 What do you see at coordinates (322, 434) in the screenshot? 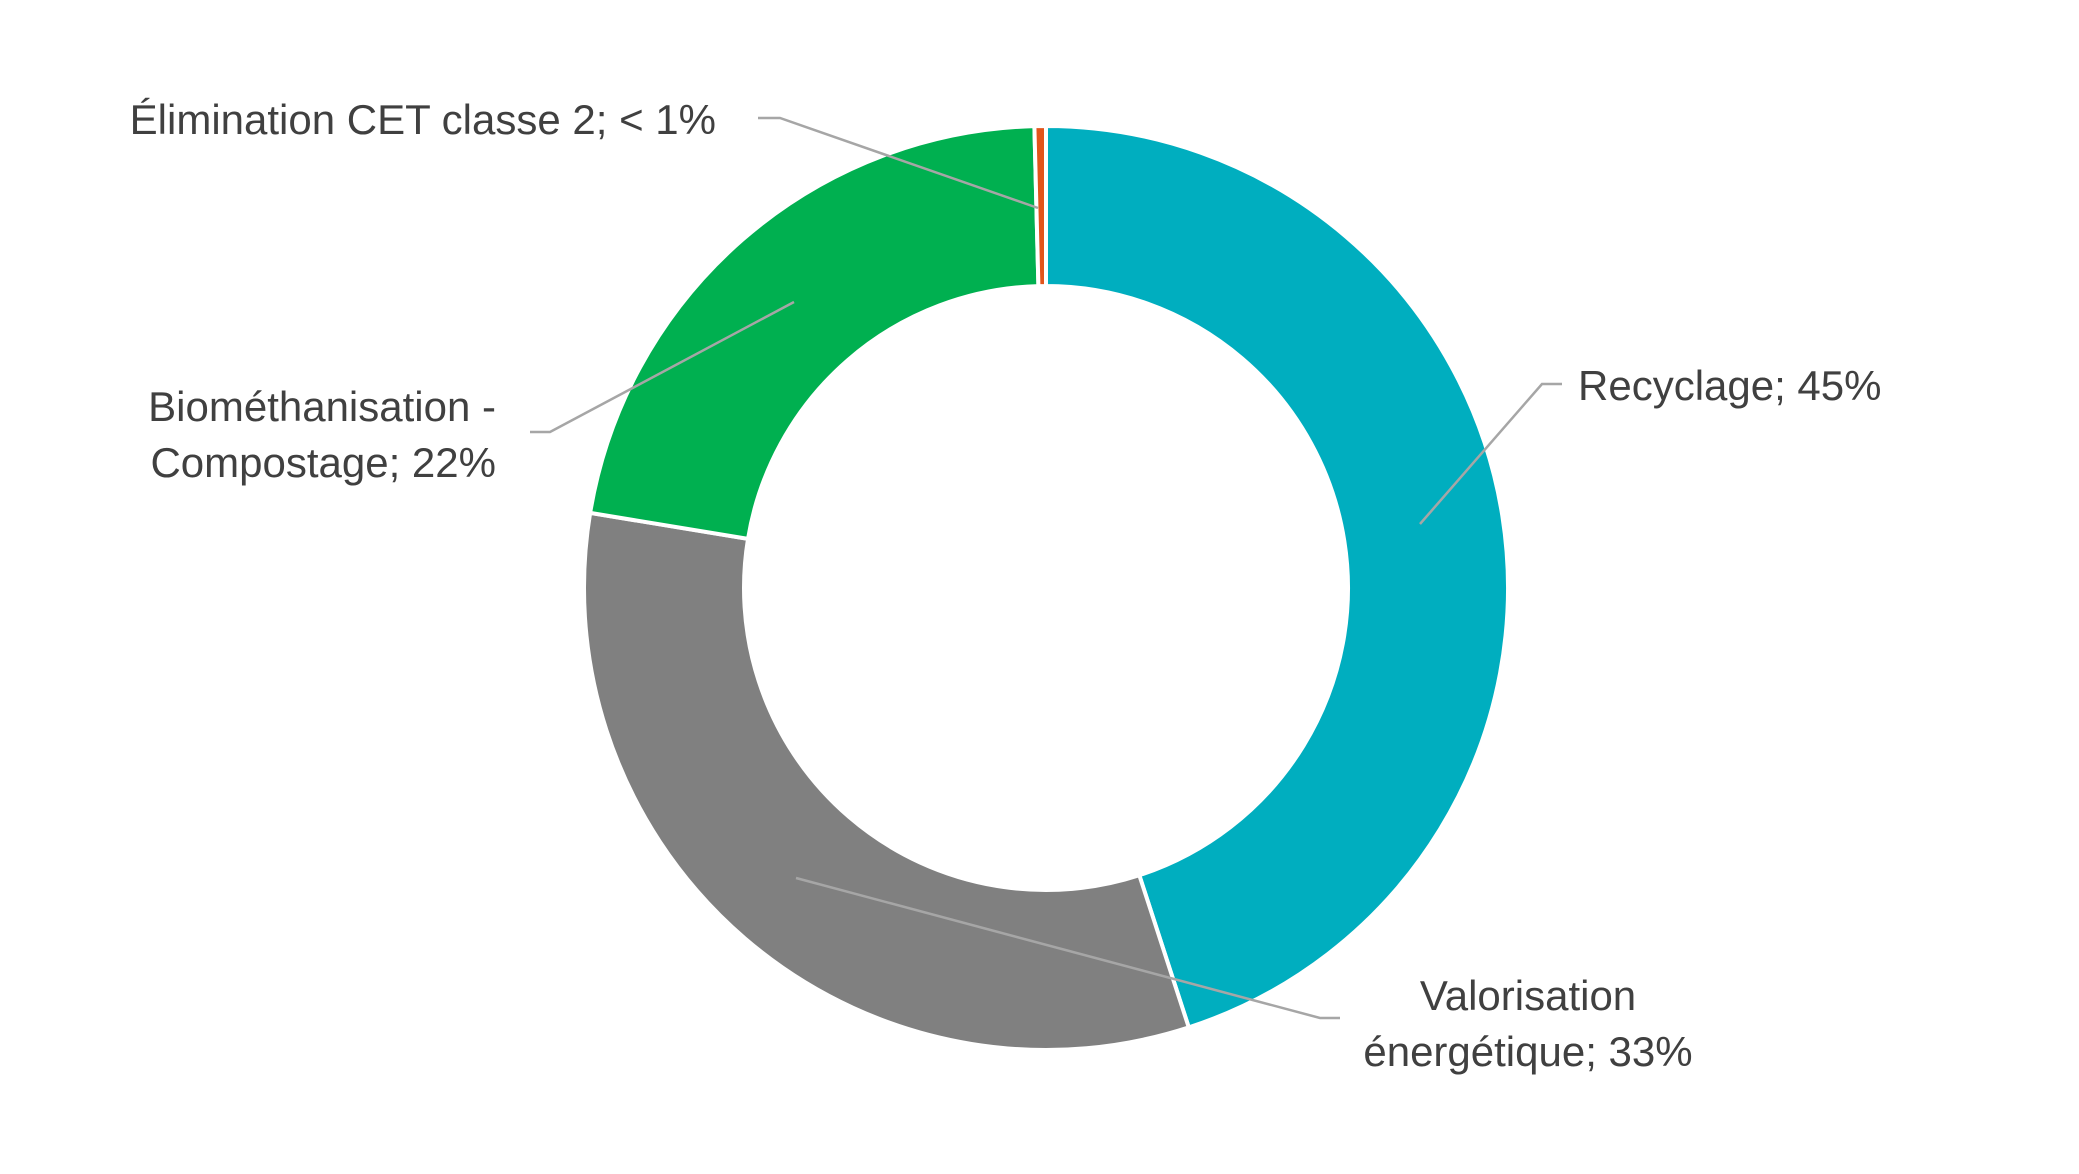
I see `data-label-biomethanisation-compostage: Biométhanisation - Compostage; 22%` at bounding box center [322, 434].